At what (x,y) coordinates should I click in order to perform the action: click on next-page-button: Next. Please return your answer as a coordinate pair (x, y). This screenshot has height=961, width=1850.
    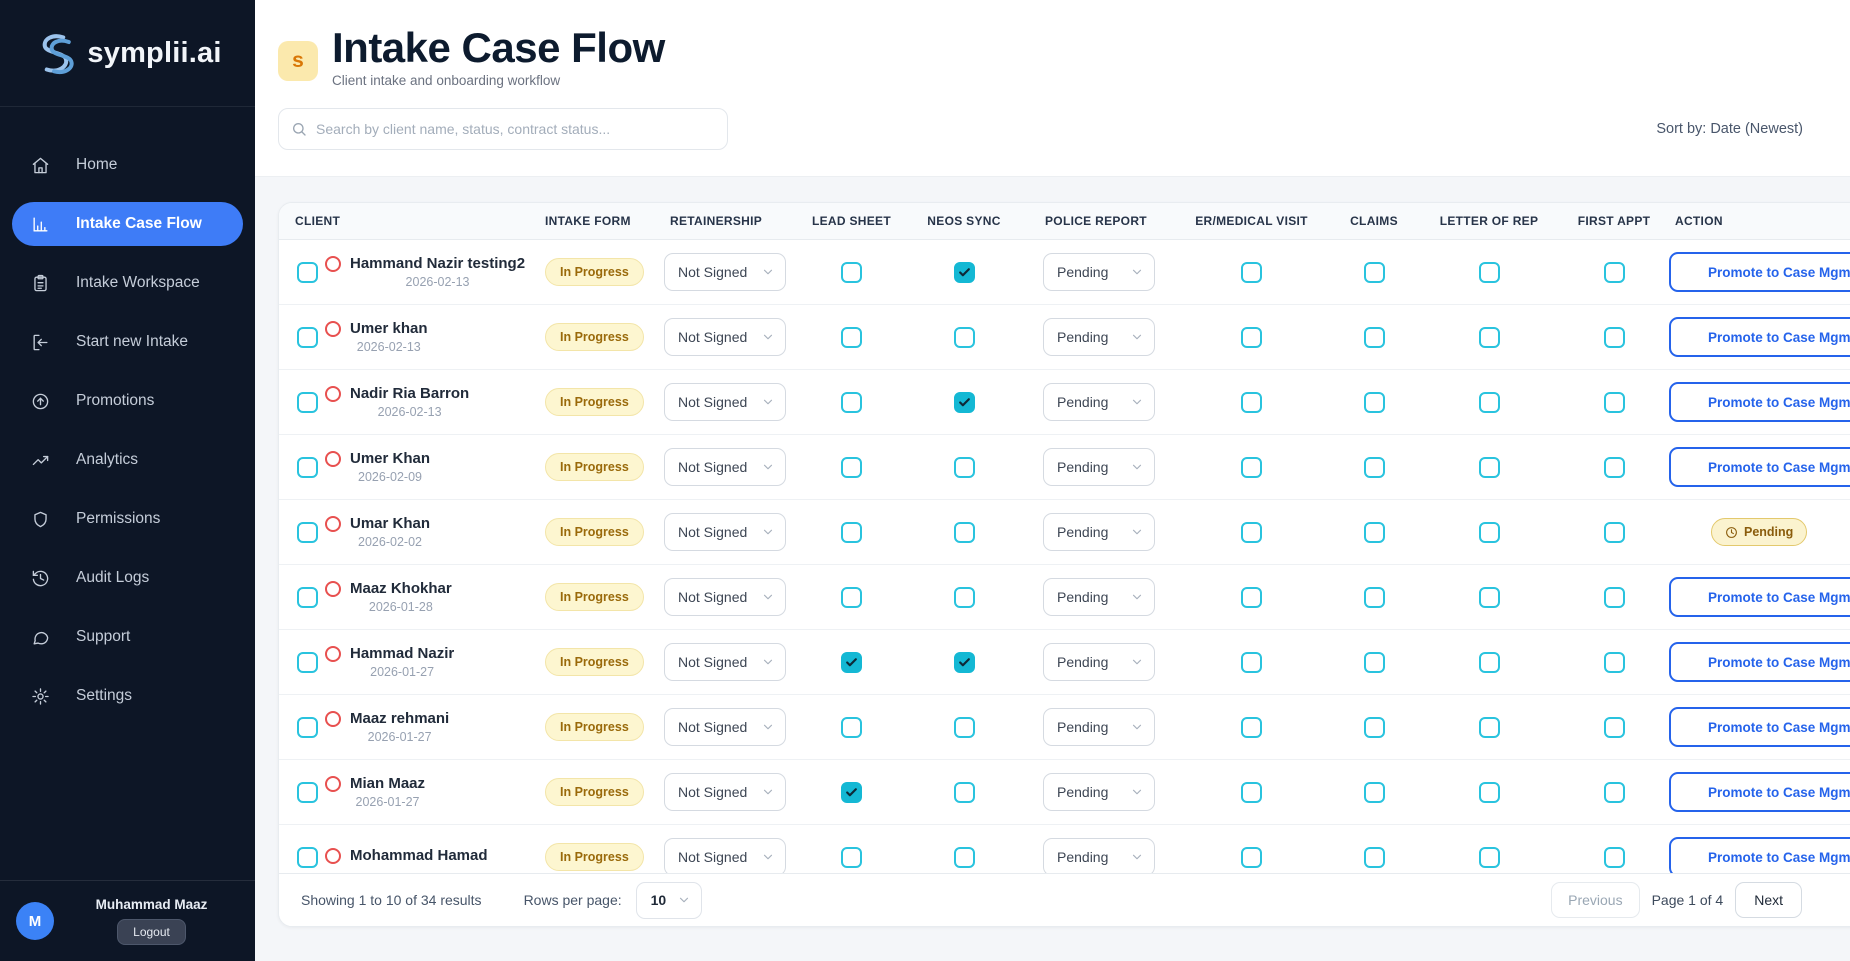
    Looking at the image, I should click on (1768, 900).